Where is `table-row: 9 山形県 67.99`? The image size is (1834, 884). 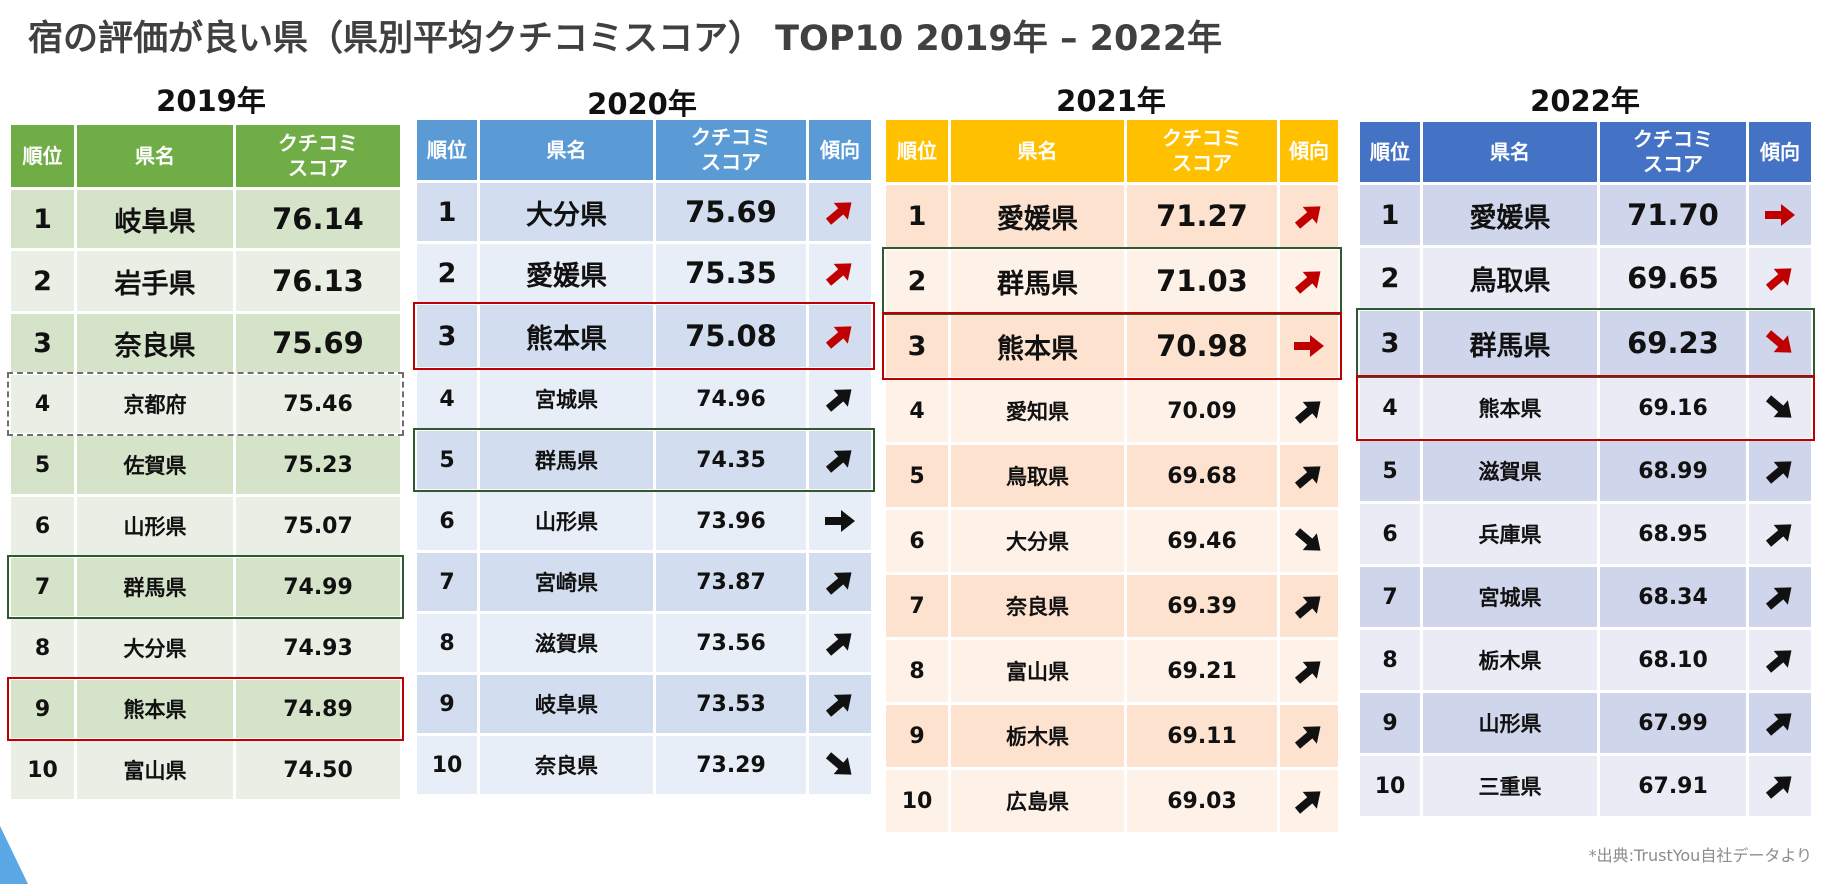 table-row: 9 山形県 67.99 is located at coordinates (1585, 723).